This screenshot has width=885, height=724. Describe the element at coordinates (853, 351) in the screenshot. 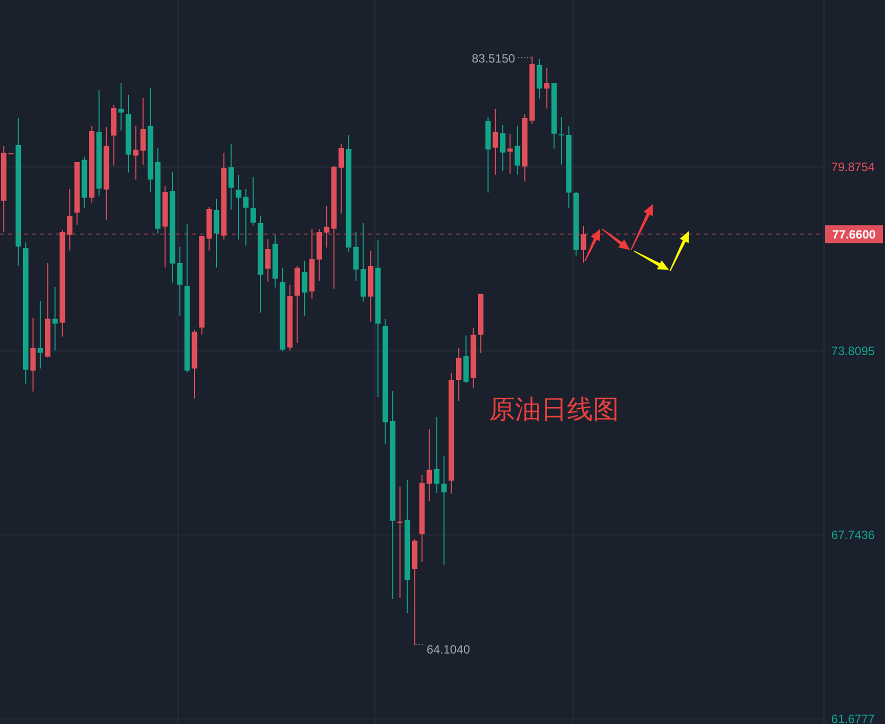

I see `y-tick-label: 73.8095` at that location.